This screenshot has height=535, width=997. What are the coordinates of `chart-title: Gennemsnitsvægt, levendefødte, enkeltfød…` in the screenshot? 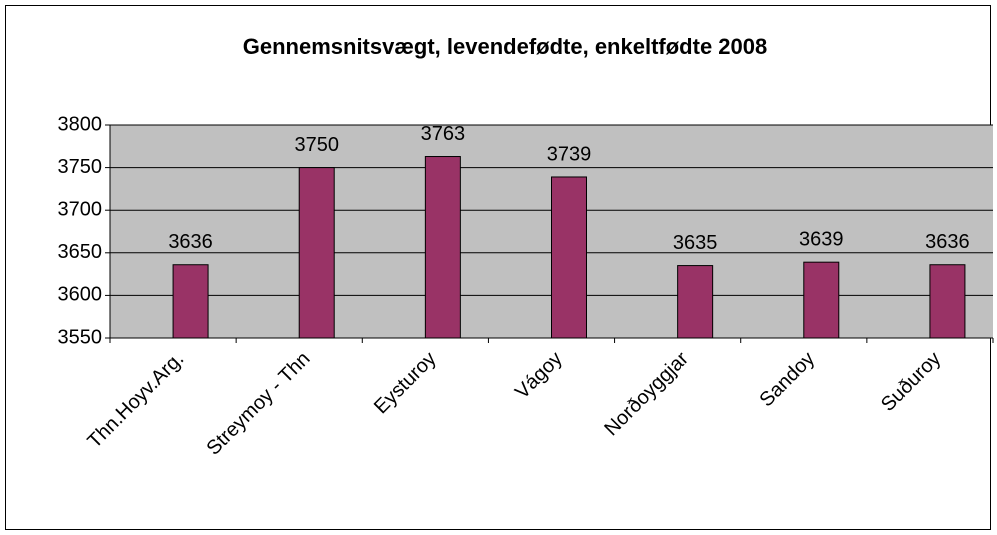 It's located at (505, 46).